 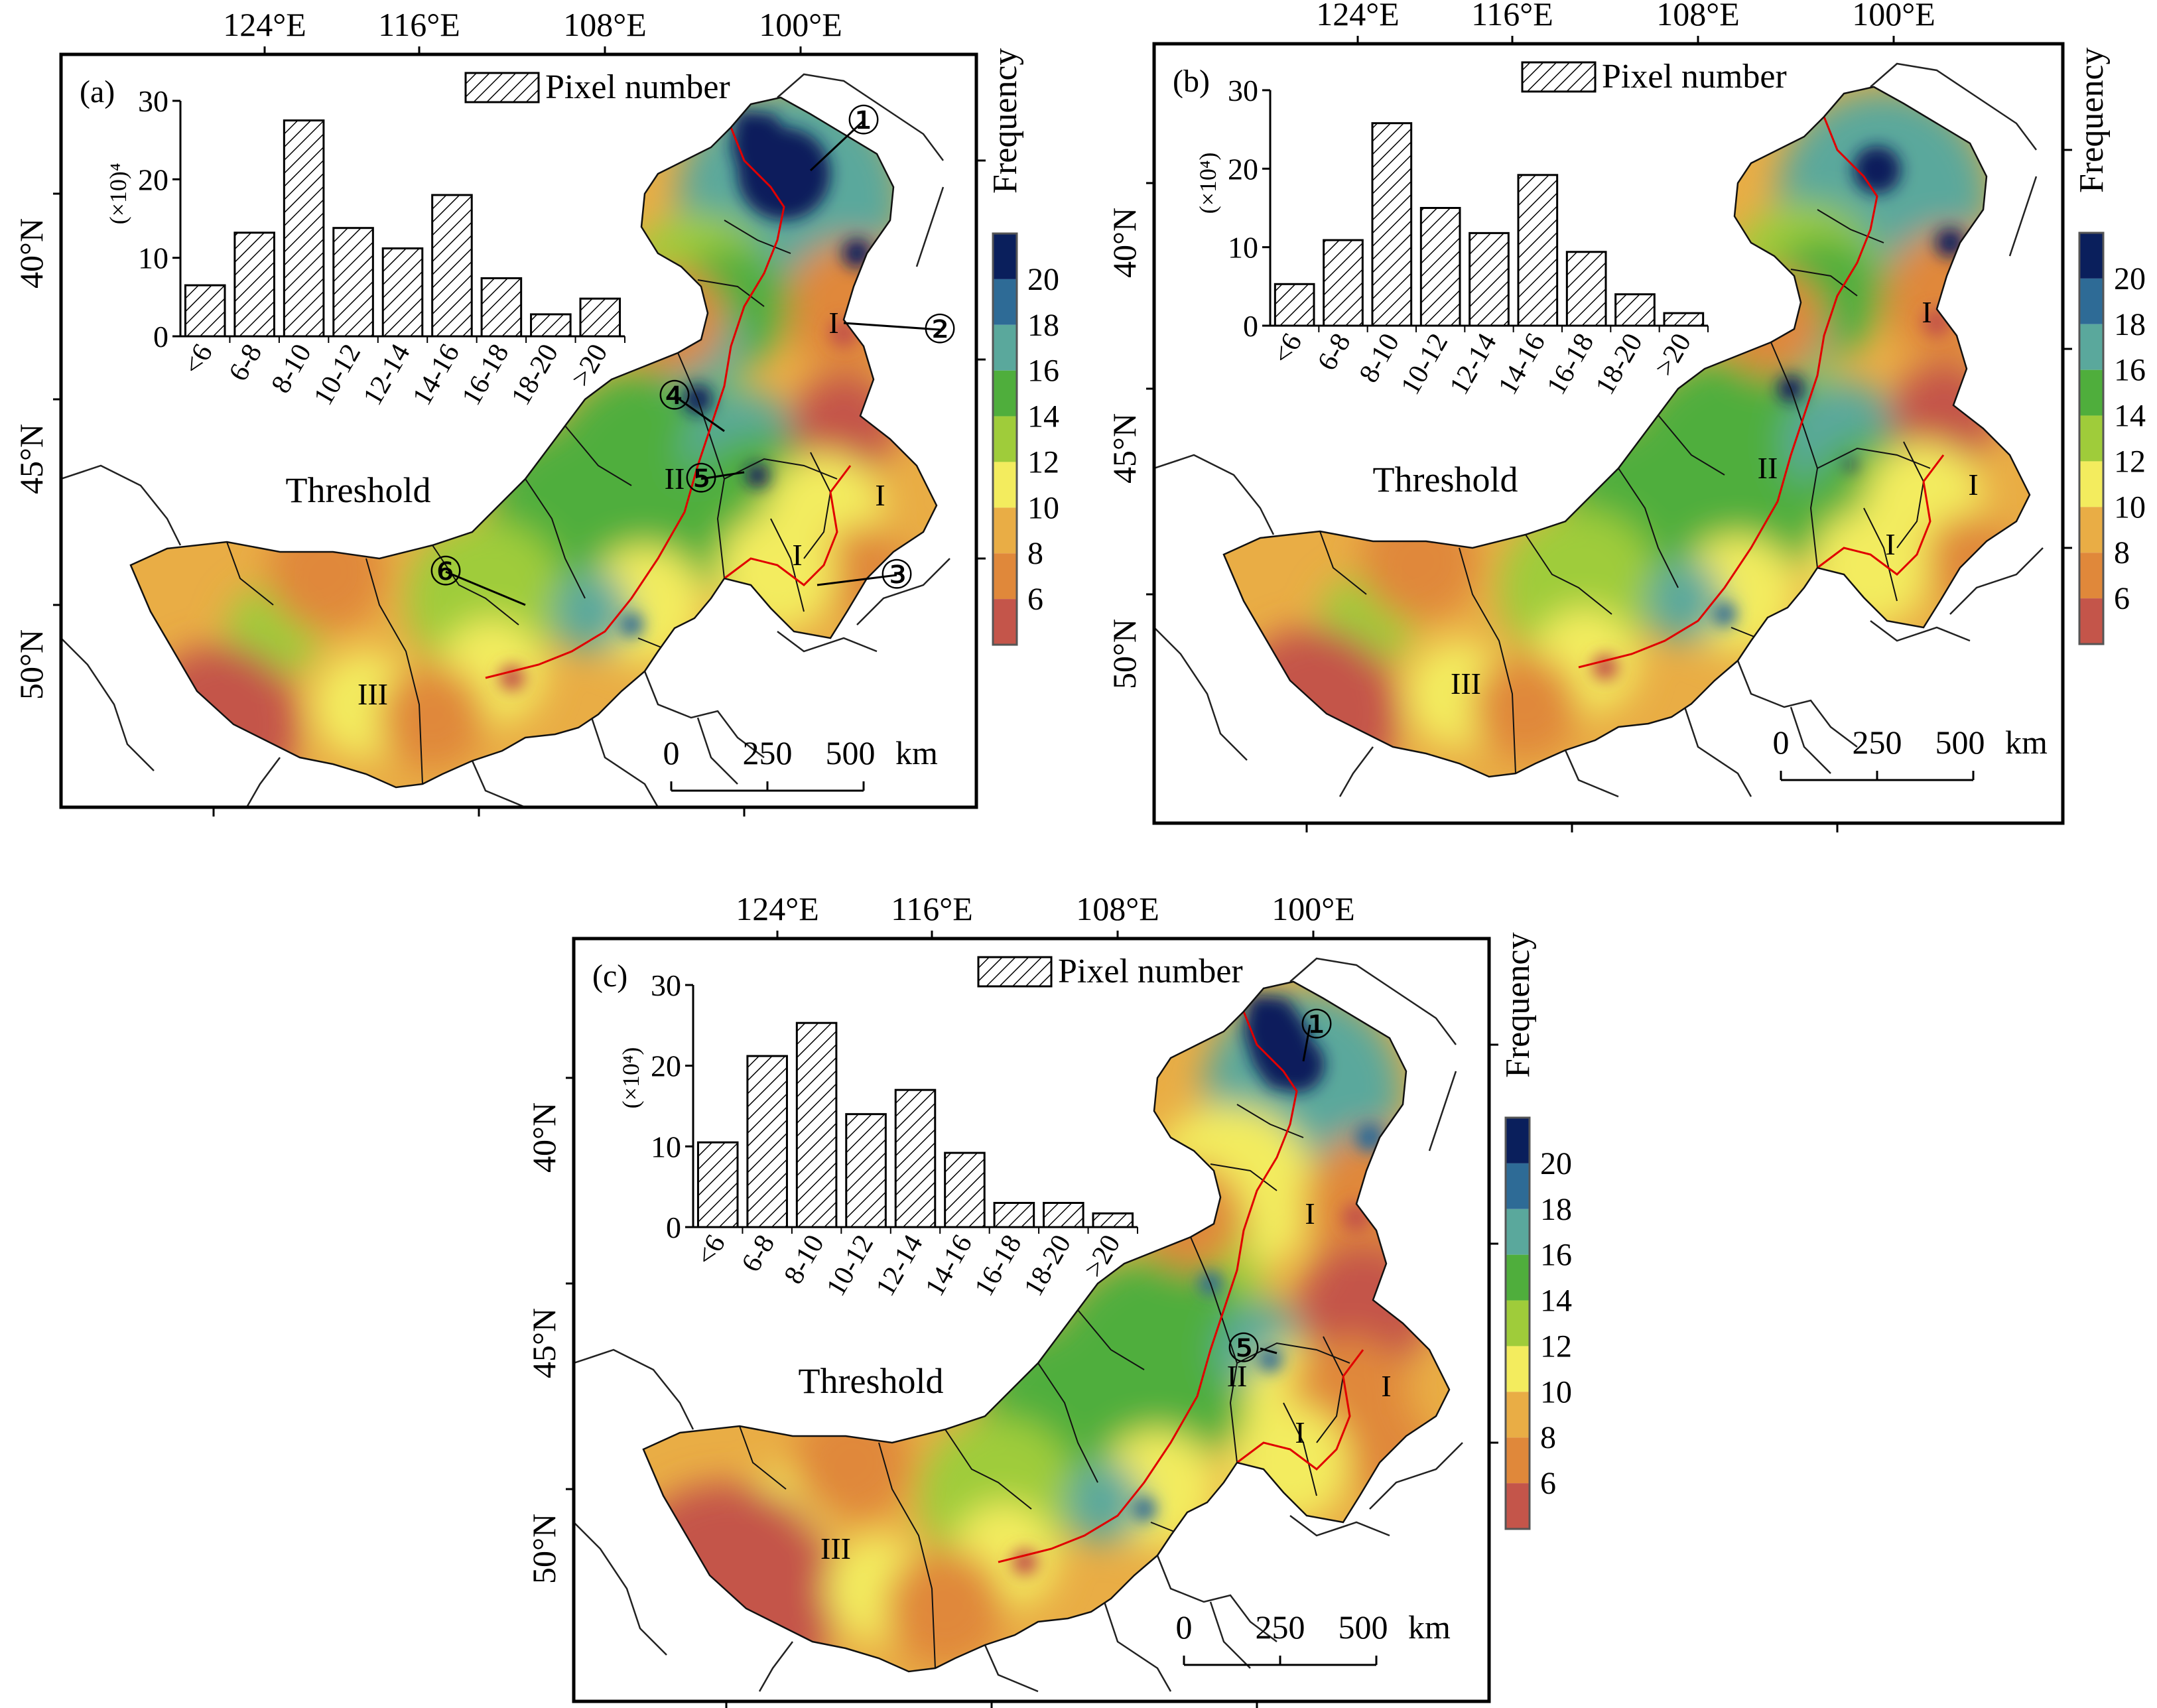 I want to click on scale-label: 500, so click(x=1363, y=1627).